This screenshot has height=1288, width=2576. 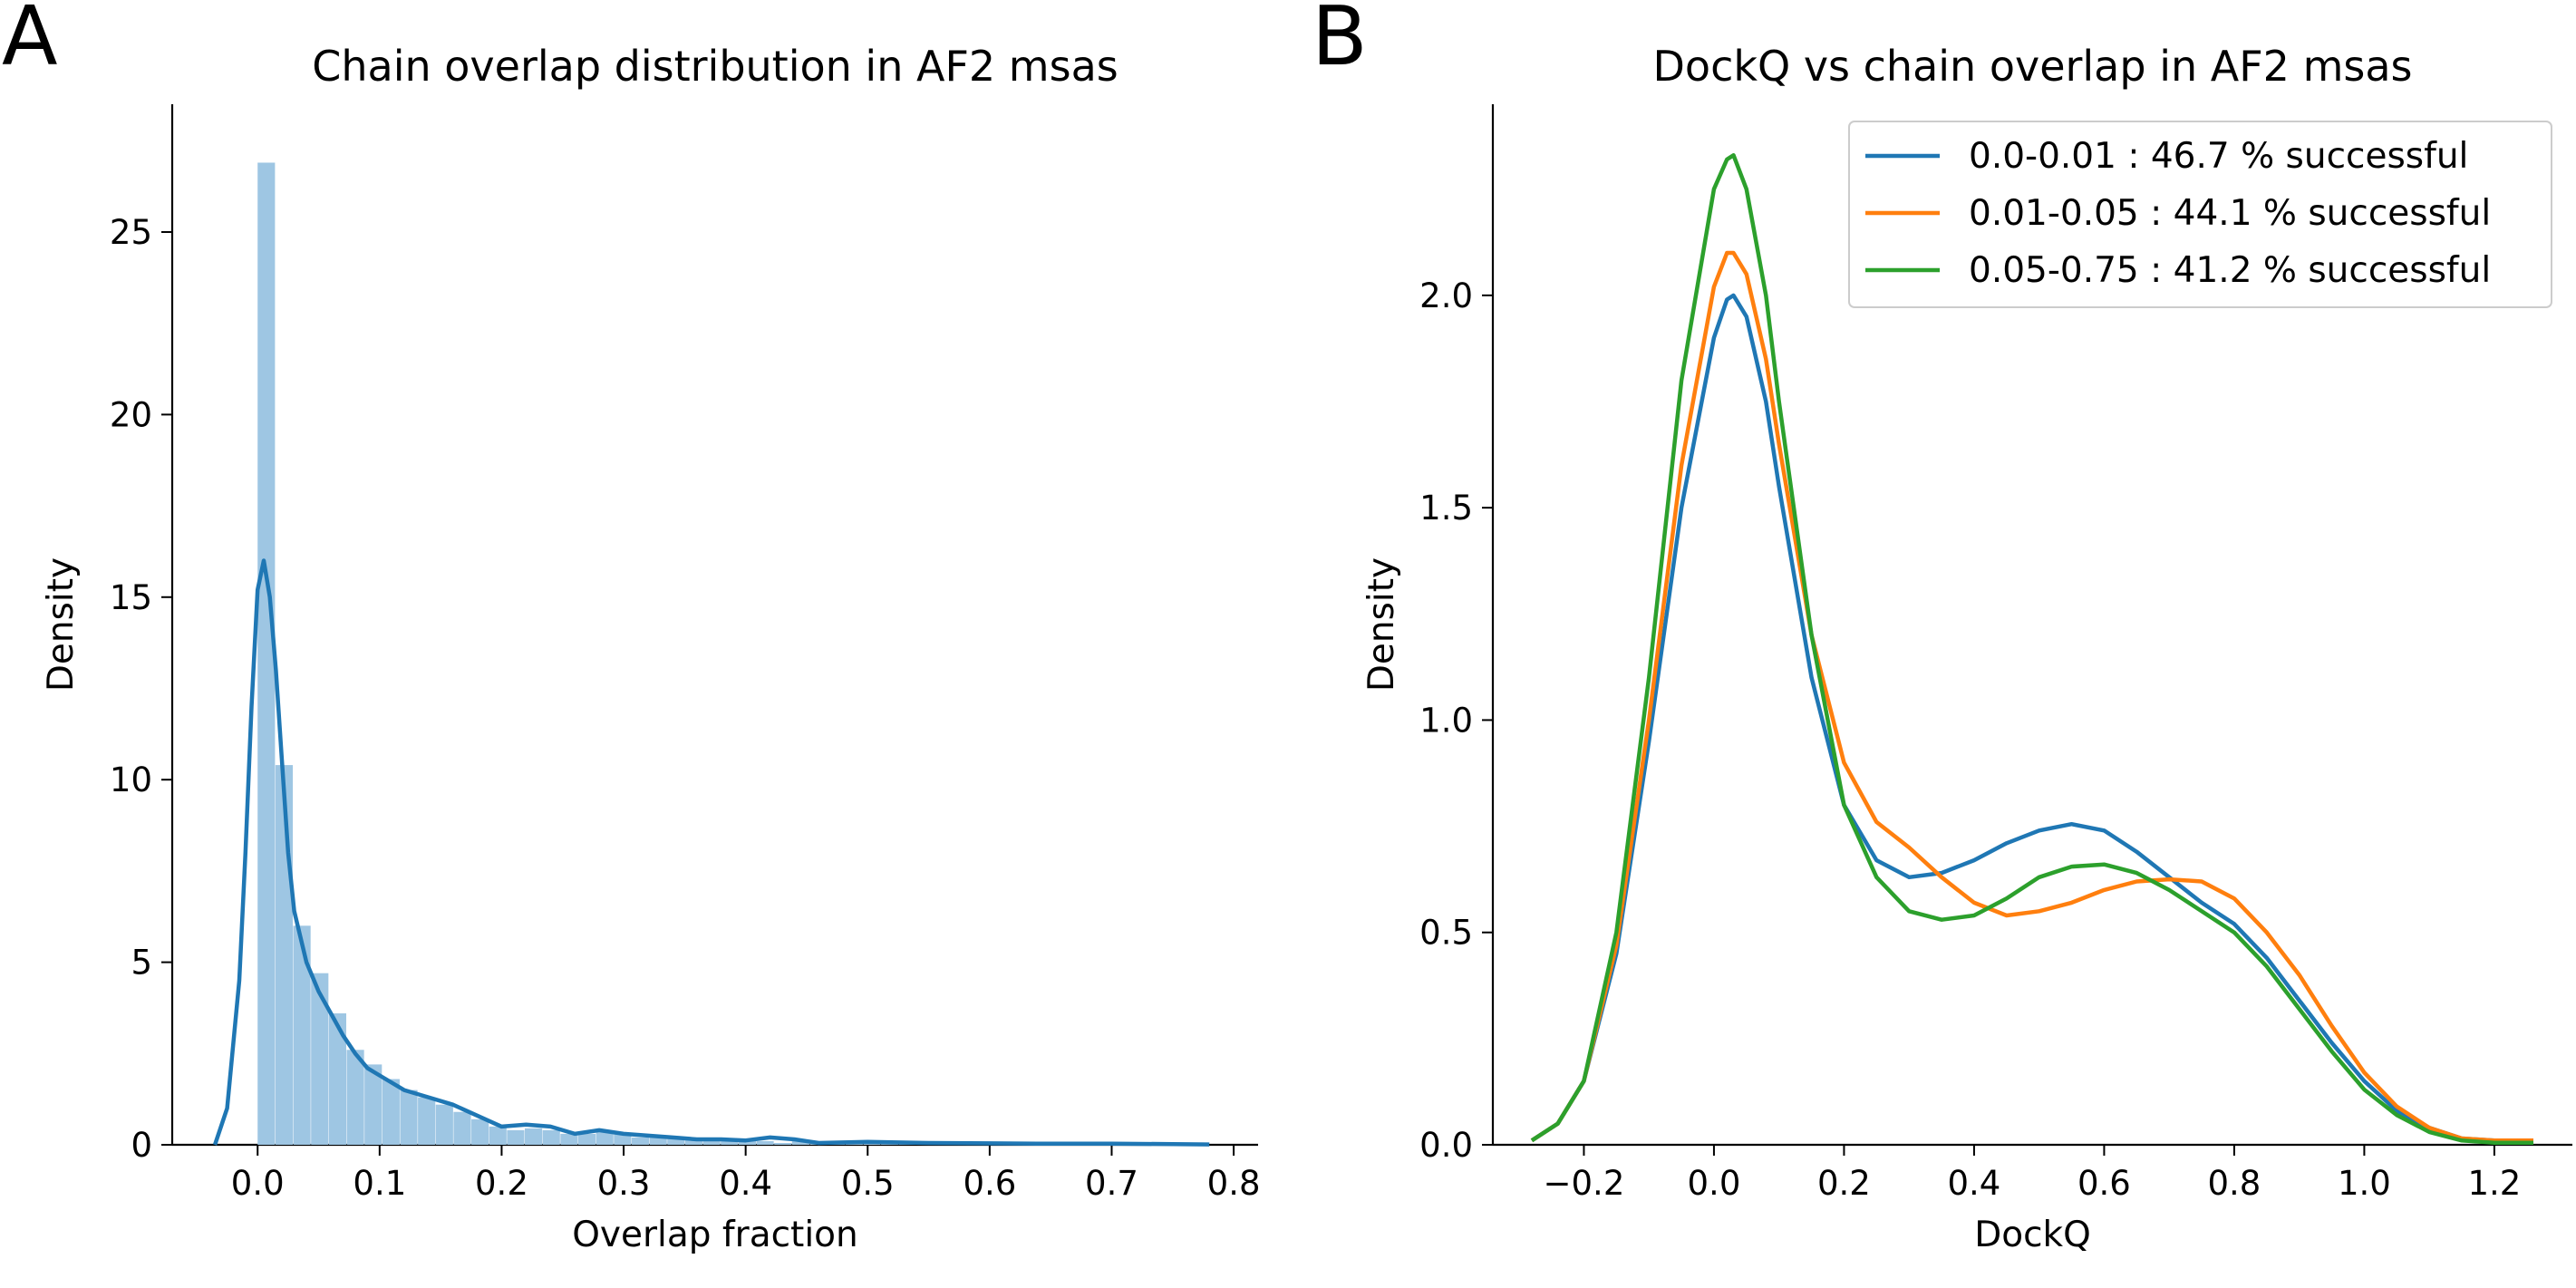 What do you see at coordinates (2032, 1235) in the screenshot?
I see `x-axis-label: DockQ` at bounding box center [2032, 1235].